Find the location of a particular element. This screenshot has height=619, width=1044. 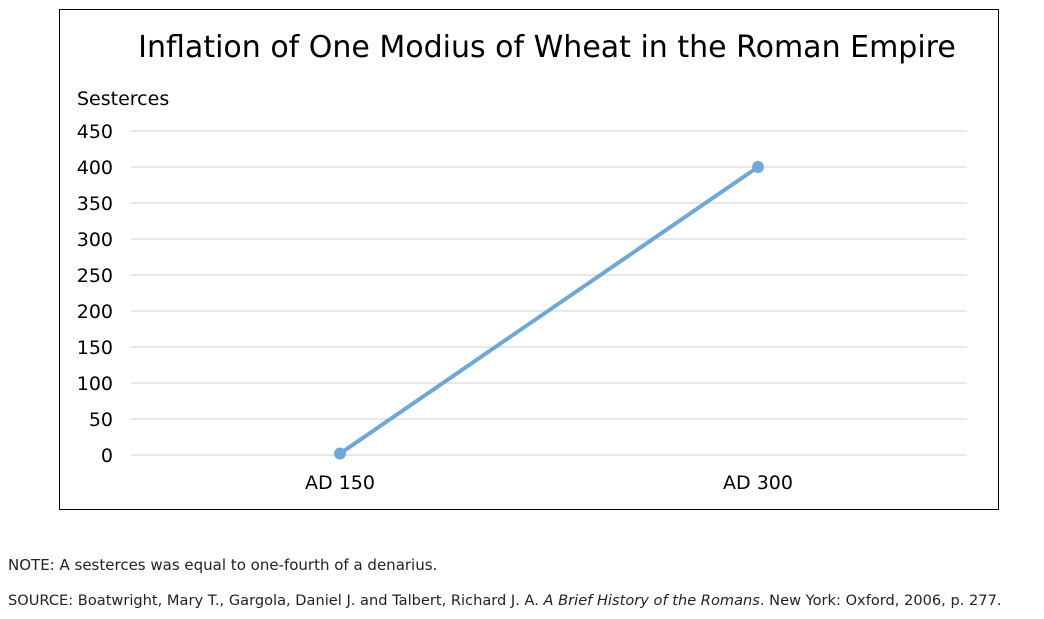

y-tick-label: 300 is located at coordinates (95, 240).